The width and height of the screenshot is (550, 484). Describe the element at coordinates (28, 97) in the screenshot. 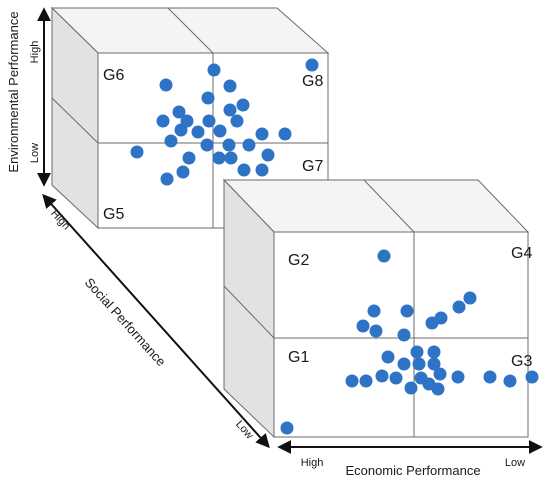

I see `environmental-axis: Environmental Performance High Low` at that location.